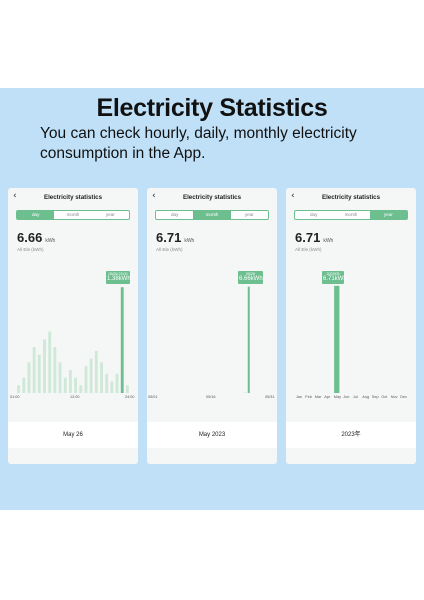  I want to click on x-axis-label: Aug, so click(366, 397).